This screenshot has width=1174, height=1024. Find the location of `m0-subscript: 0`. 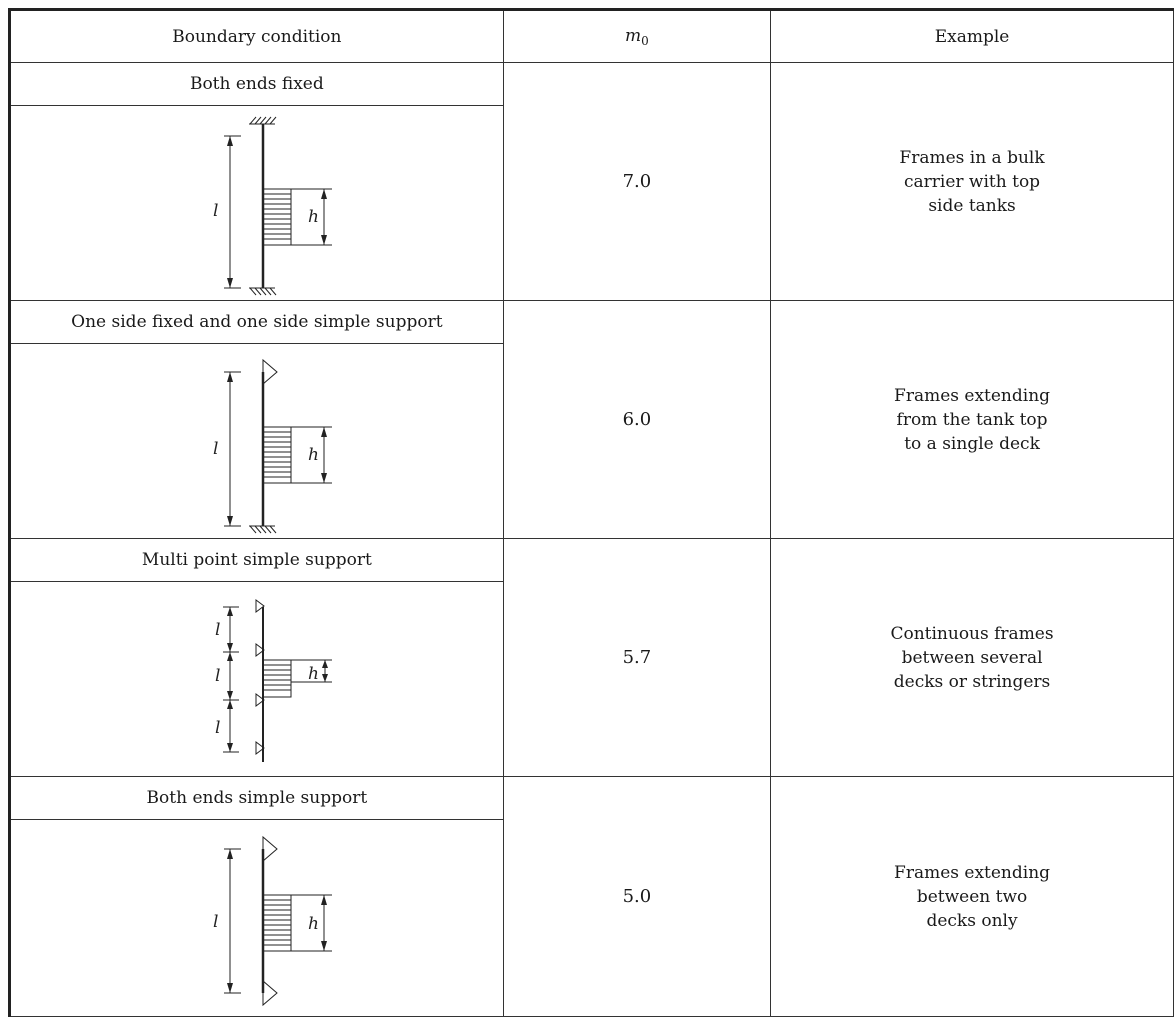

m0-subscript: 0 is located at coordinates (645, 40).